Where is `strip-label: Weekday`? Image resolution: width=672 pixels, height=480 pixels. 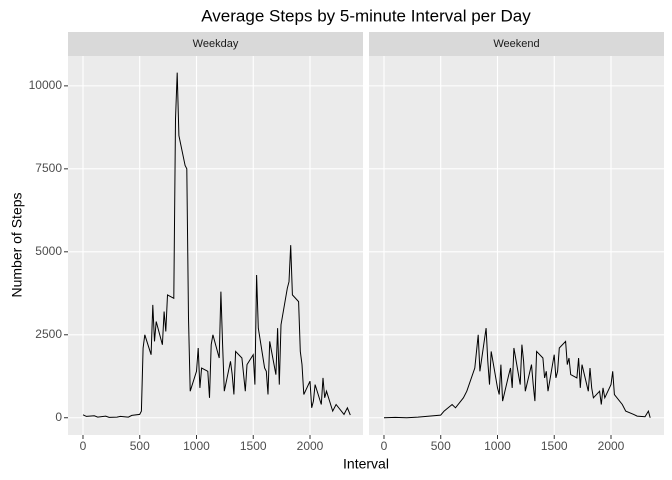 strip-label: Weekday is located at coordinates (216, 44).